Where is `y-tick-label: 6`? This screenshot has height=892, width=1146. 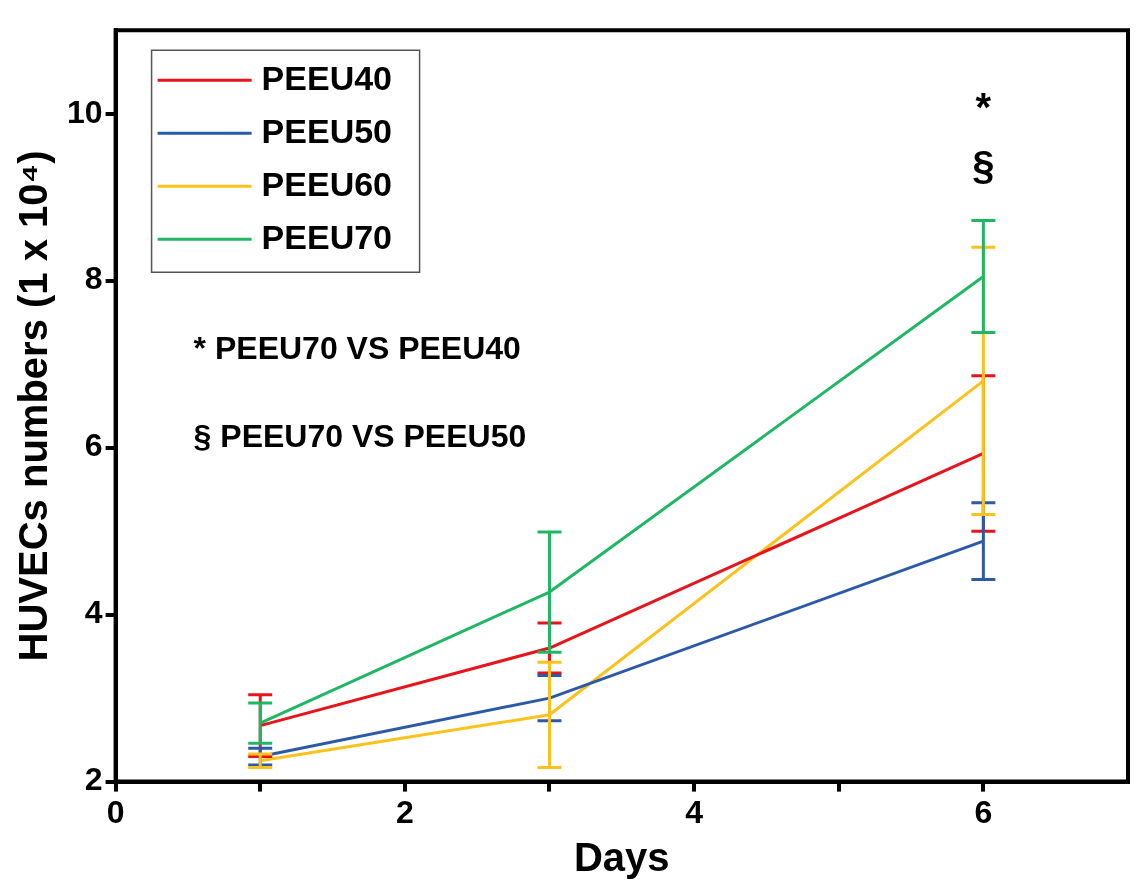 y-tick-label: 6 is located at coordinates (93, 445).